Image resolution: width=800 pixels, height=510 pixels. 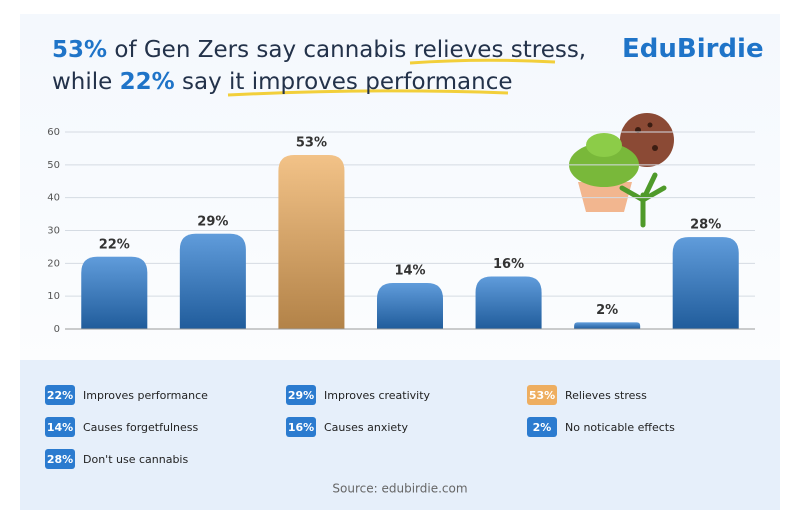 What do you see at coordinates (53, 231) in the screenshot?
I see `y-tick-label: 30` at bounding box center [53, 231].